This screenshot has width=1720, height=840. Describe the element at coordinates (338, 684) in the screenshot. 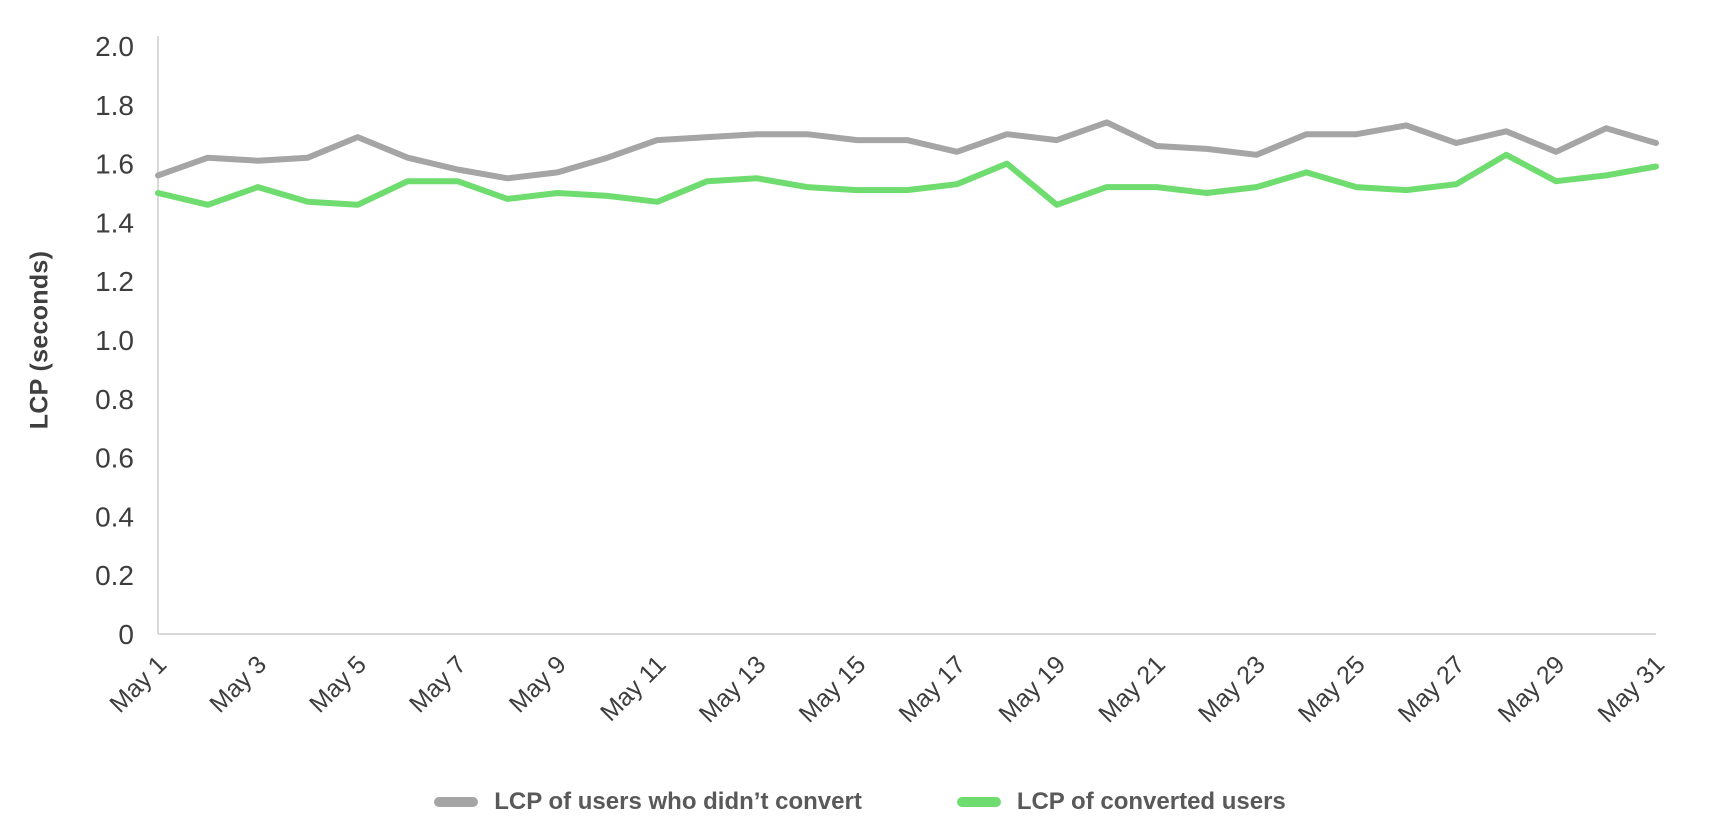

I see `x-tick-label: May 5` at that location.